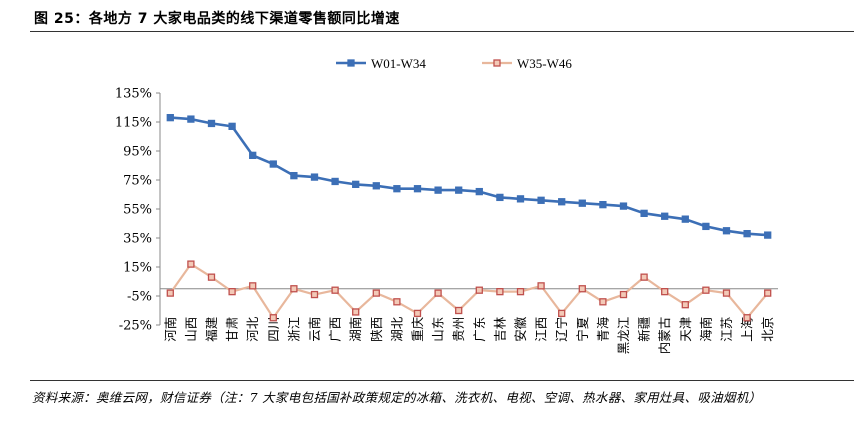 Image resolution: width=860 pixels, height=431 pixels. Describe the element at coordinates (544, 63) in the screenshot. I see `legend-label-2: W35-W46` at that location.